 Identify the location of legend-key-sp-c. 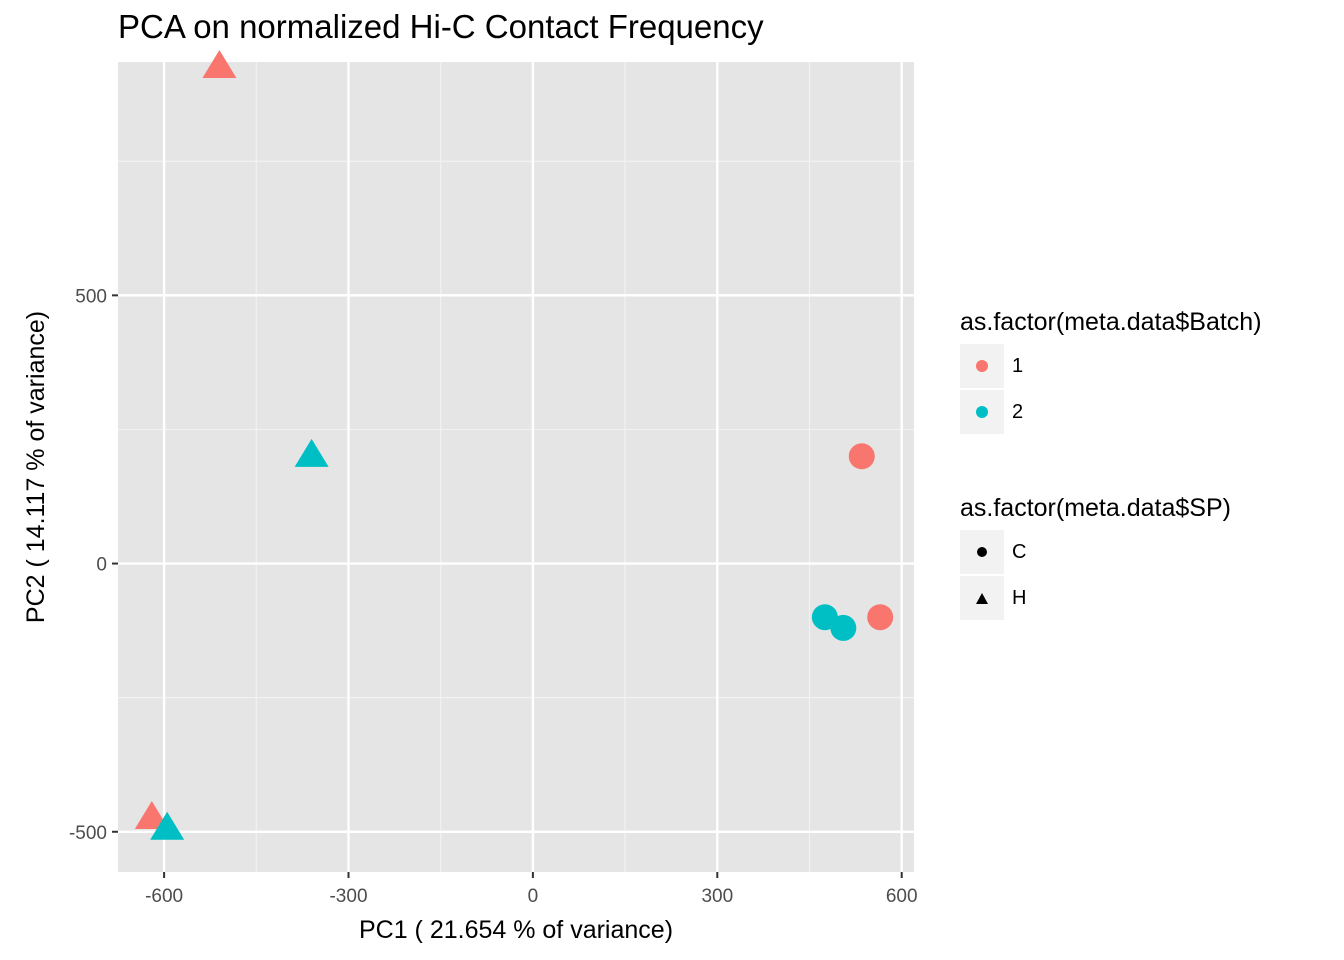
(982, 552).